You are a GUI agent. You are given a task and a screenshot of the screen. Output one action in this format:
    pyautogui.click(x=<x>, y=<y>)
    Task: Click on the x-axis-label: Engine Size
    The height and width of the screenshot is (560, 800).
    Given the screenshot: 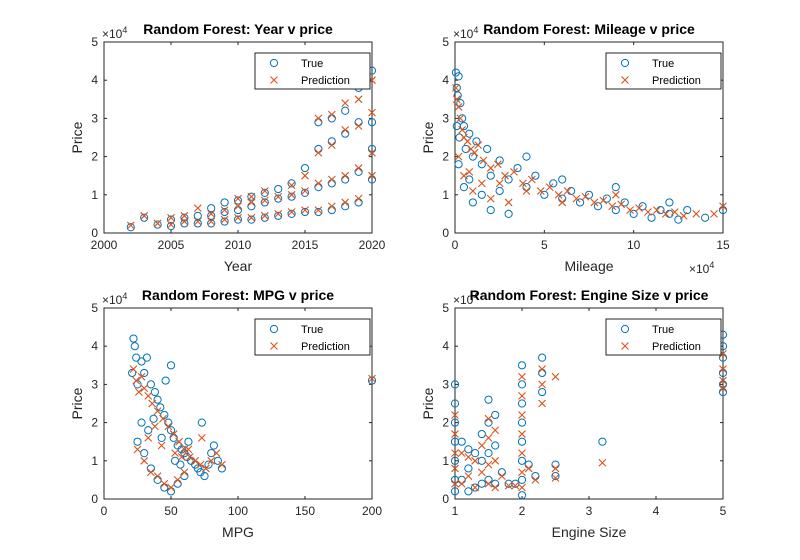 What is the action you would take?
    pyautogui.click(x=589, y=532)
    